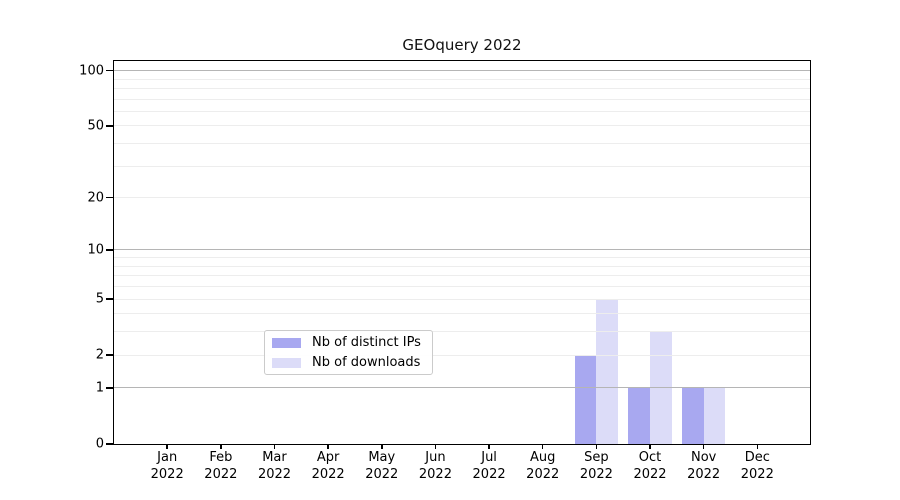 The height and width of the screenshot is (500, 900). Describe the element at coordinates (650, 466) in the screenshot. I see `x-tick-label: Oct 2022` at that location.